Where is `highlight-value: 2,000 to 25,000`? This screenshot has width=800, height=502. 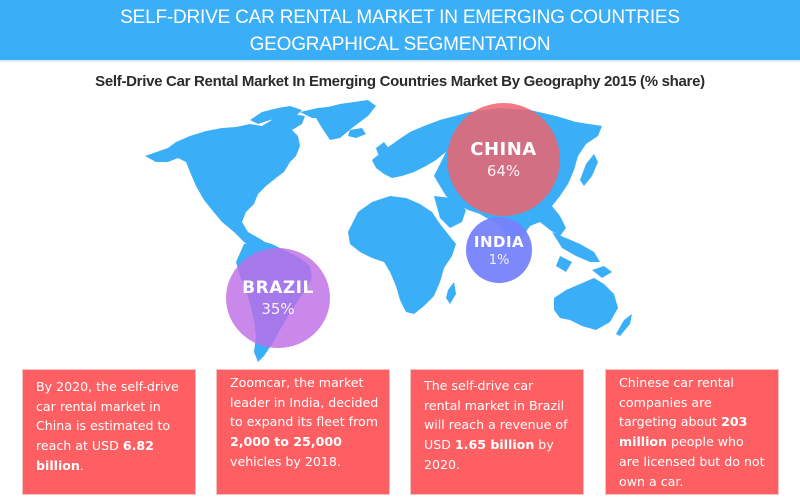
highlight-value: 2,000 to 25,000 is located at coordinates (286, 442).